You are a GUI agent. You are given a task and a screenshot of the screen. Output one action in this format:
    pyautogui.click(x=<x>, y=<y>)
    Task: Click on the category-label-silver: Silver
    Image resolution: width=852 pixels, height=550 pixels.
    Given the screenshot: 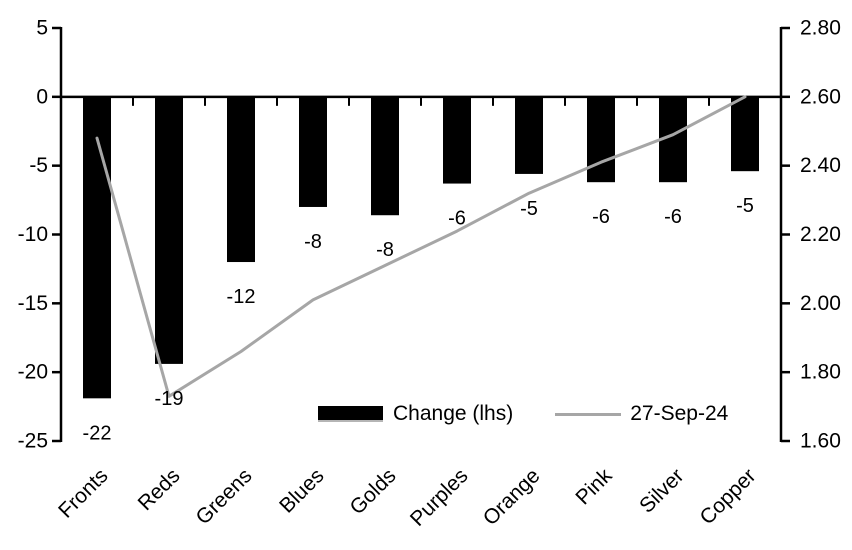 What is the action you would take?
    pyautogui.click(x=661, y=490)
    